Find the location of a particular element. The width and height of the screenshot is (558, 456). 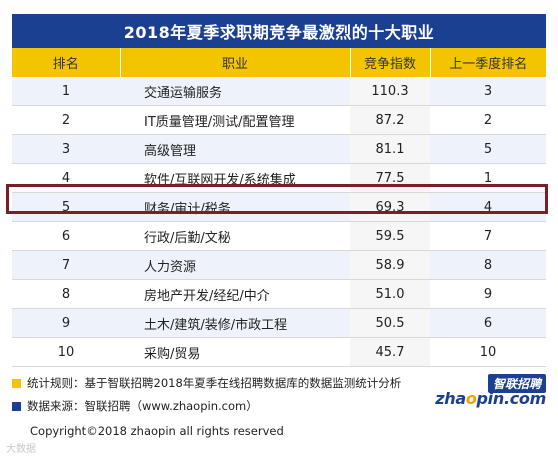

prev-rank-cell: 9 is located at coordinates (488, 294).